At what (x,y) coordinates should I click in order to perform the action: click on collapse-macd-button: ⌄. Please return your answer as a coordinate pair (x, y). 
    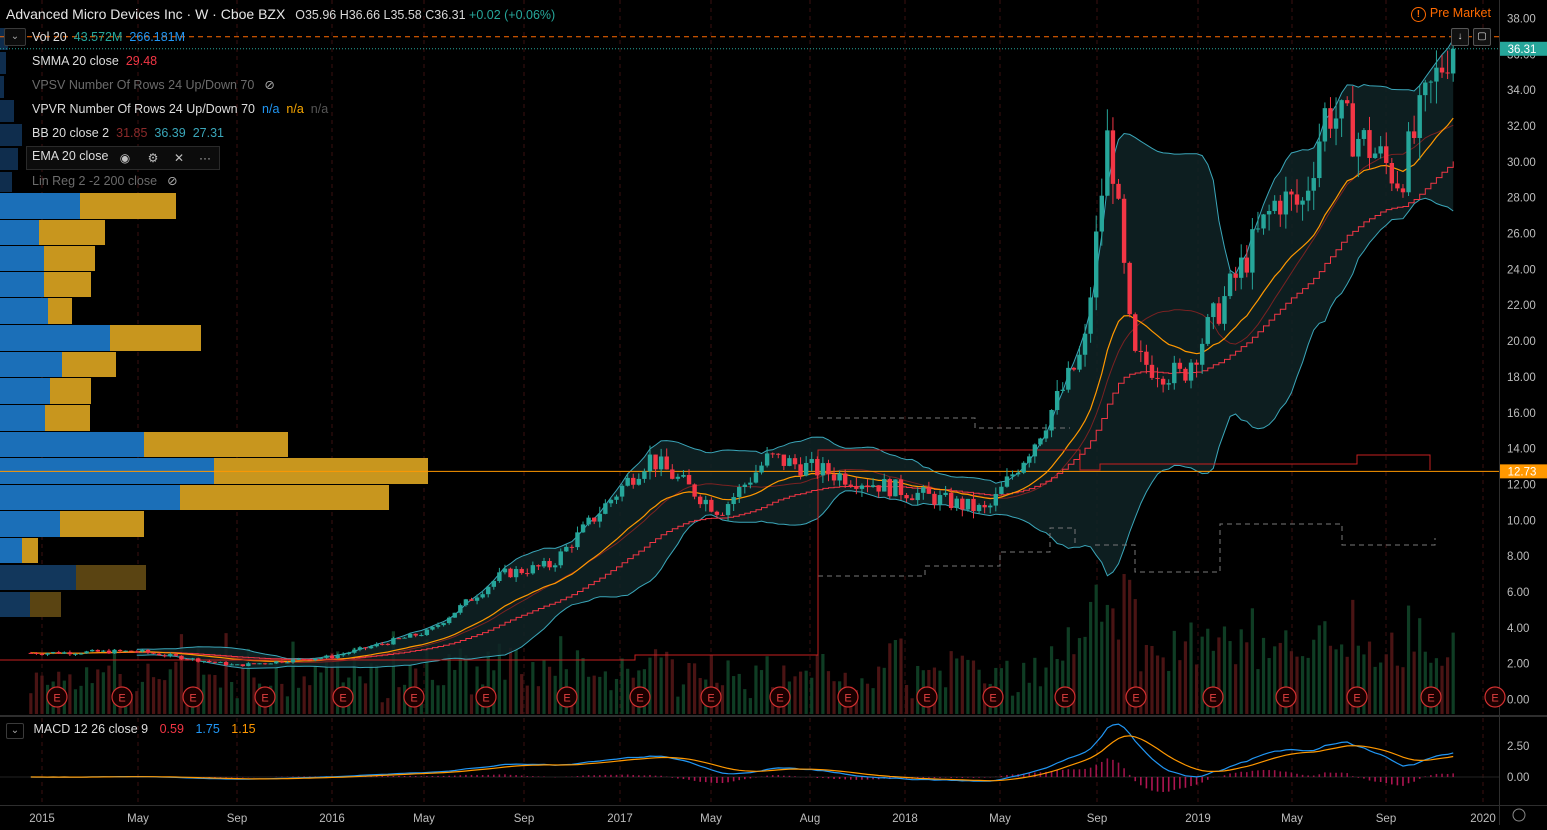
    Looking at the image, I should click on (15, 731).